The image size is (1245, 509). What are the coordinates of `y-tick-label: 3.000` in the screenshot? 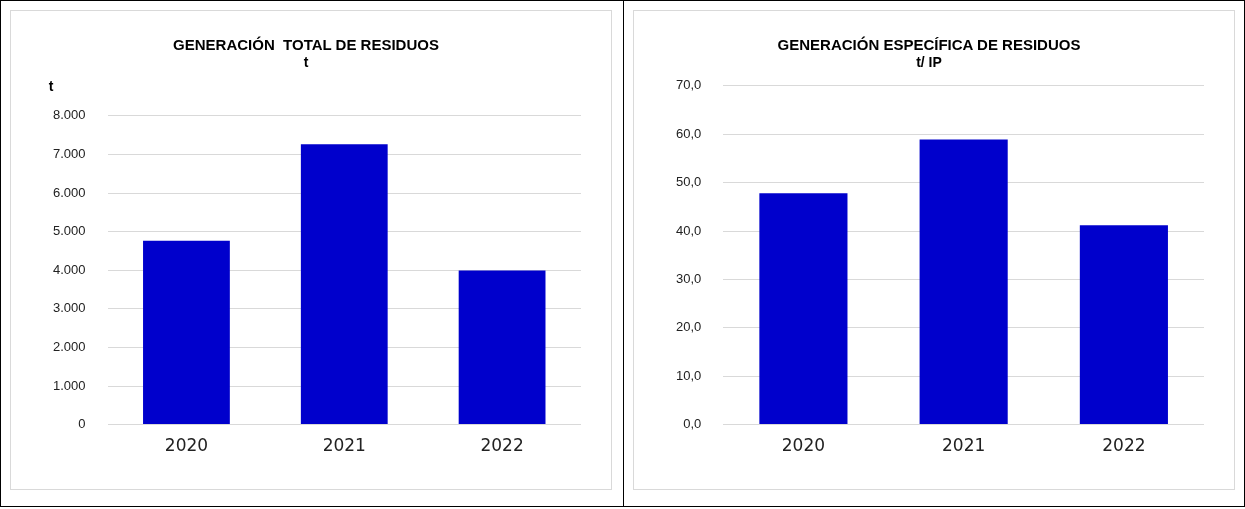 It's located at (69, 308).